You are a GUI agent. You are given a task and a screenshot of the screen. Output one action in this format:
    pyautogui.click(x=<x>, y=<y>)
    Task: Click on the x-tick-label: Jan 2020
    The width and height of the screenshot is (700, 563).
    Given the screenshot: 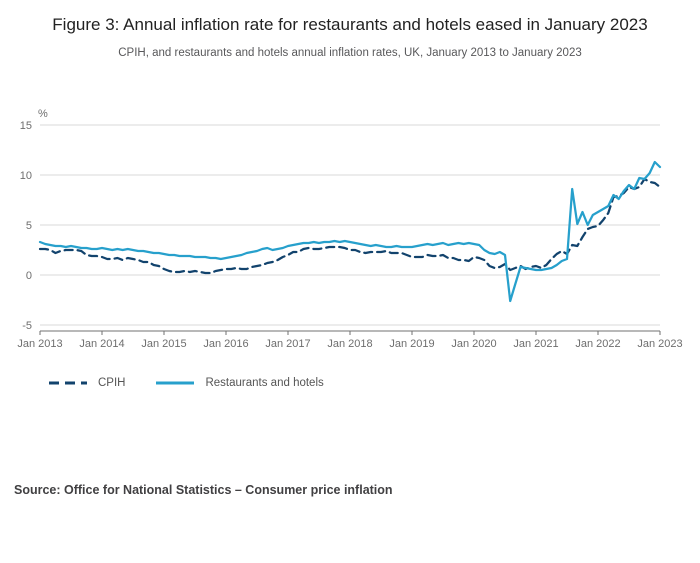 What is the action you would take?
    pyautogui.click(x=473, y=344)
    